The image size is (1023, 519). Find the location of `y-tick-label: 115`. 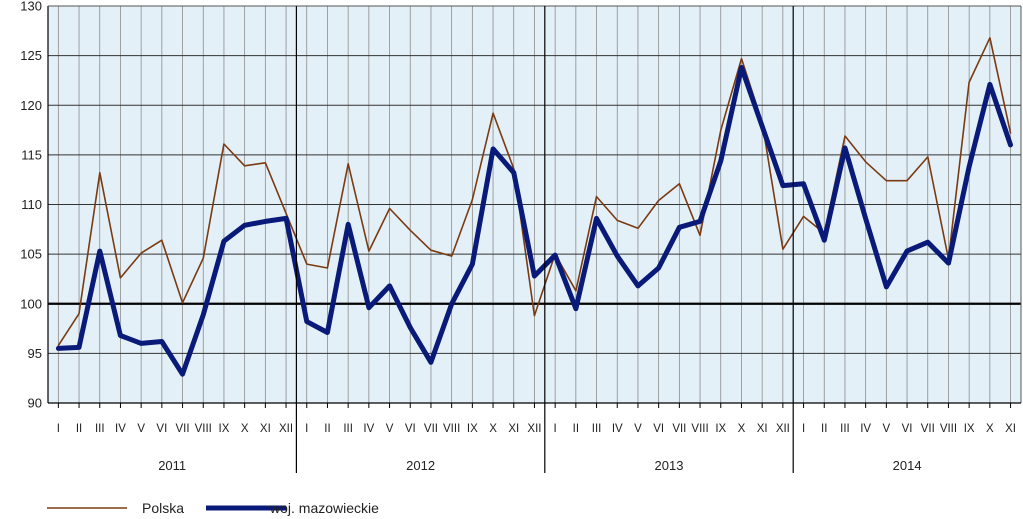

y-tick-label: 115 is located at coordinates (31, 154).